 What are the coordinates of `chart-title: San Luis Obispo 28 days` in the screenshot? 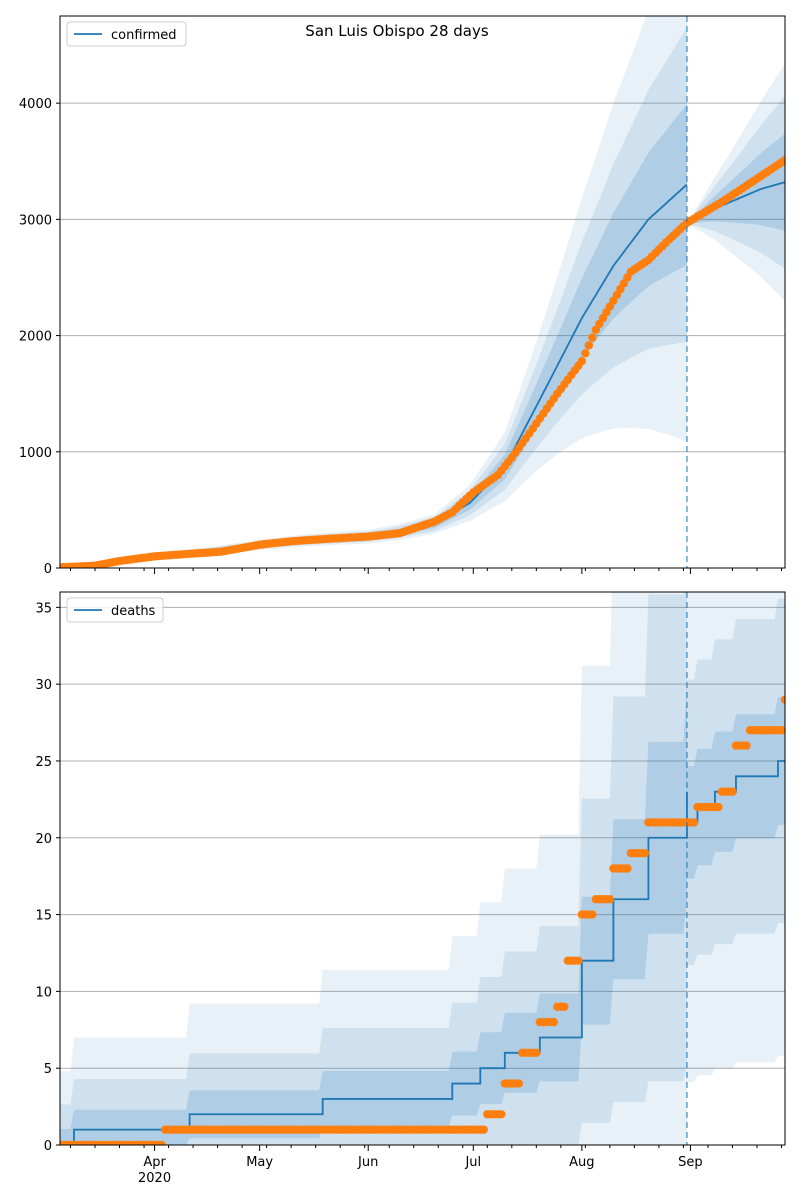 It's located at (397, 31).